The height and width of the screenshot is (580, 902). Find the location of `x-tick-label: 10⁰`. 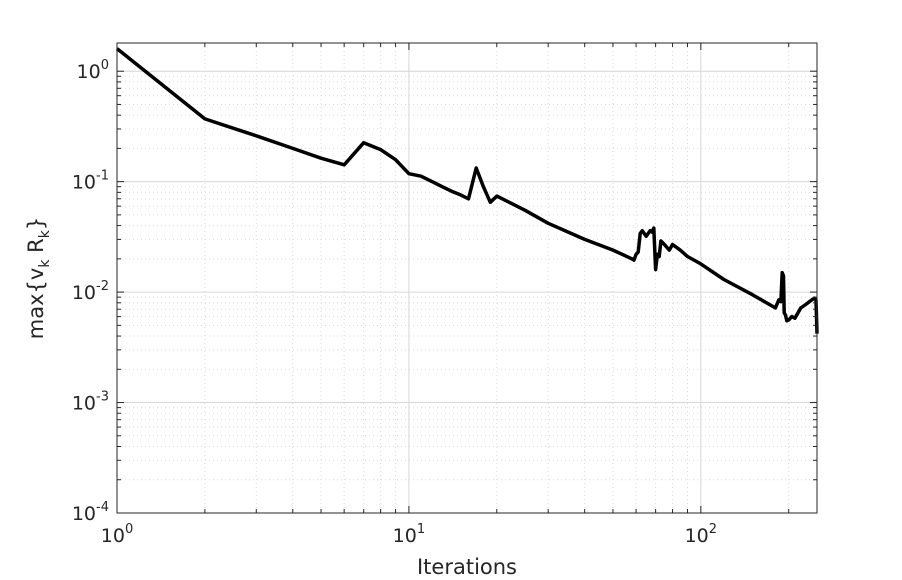

x-tick-label: 10⁰ is located at coordinates (117, 534).